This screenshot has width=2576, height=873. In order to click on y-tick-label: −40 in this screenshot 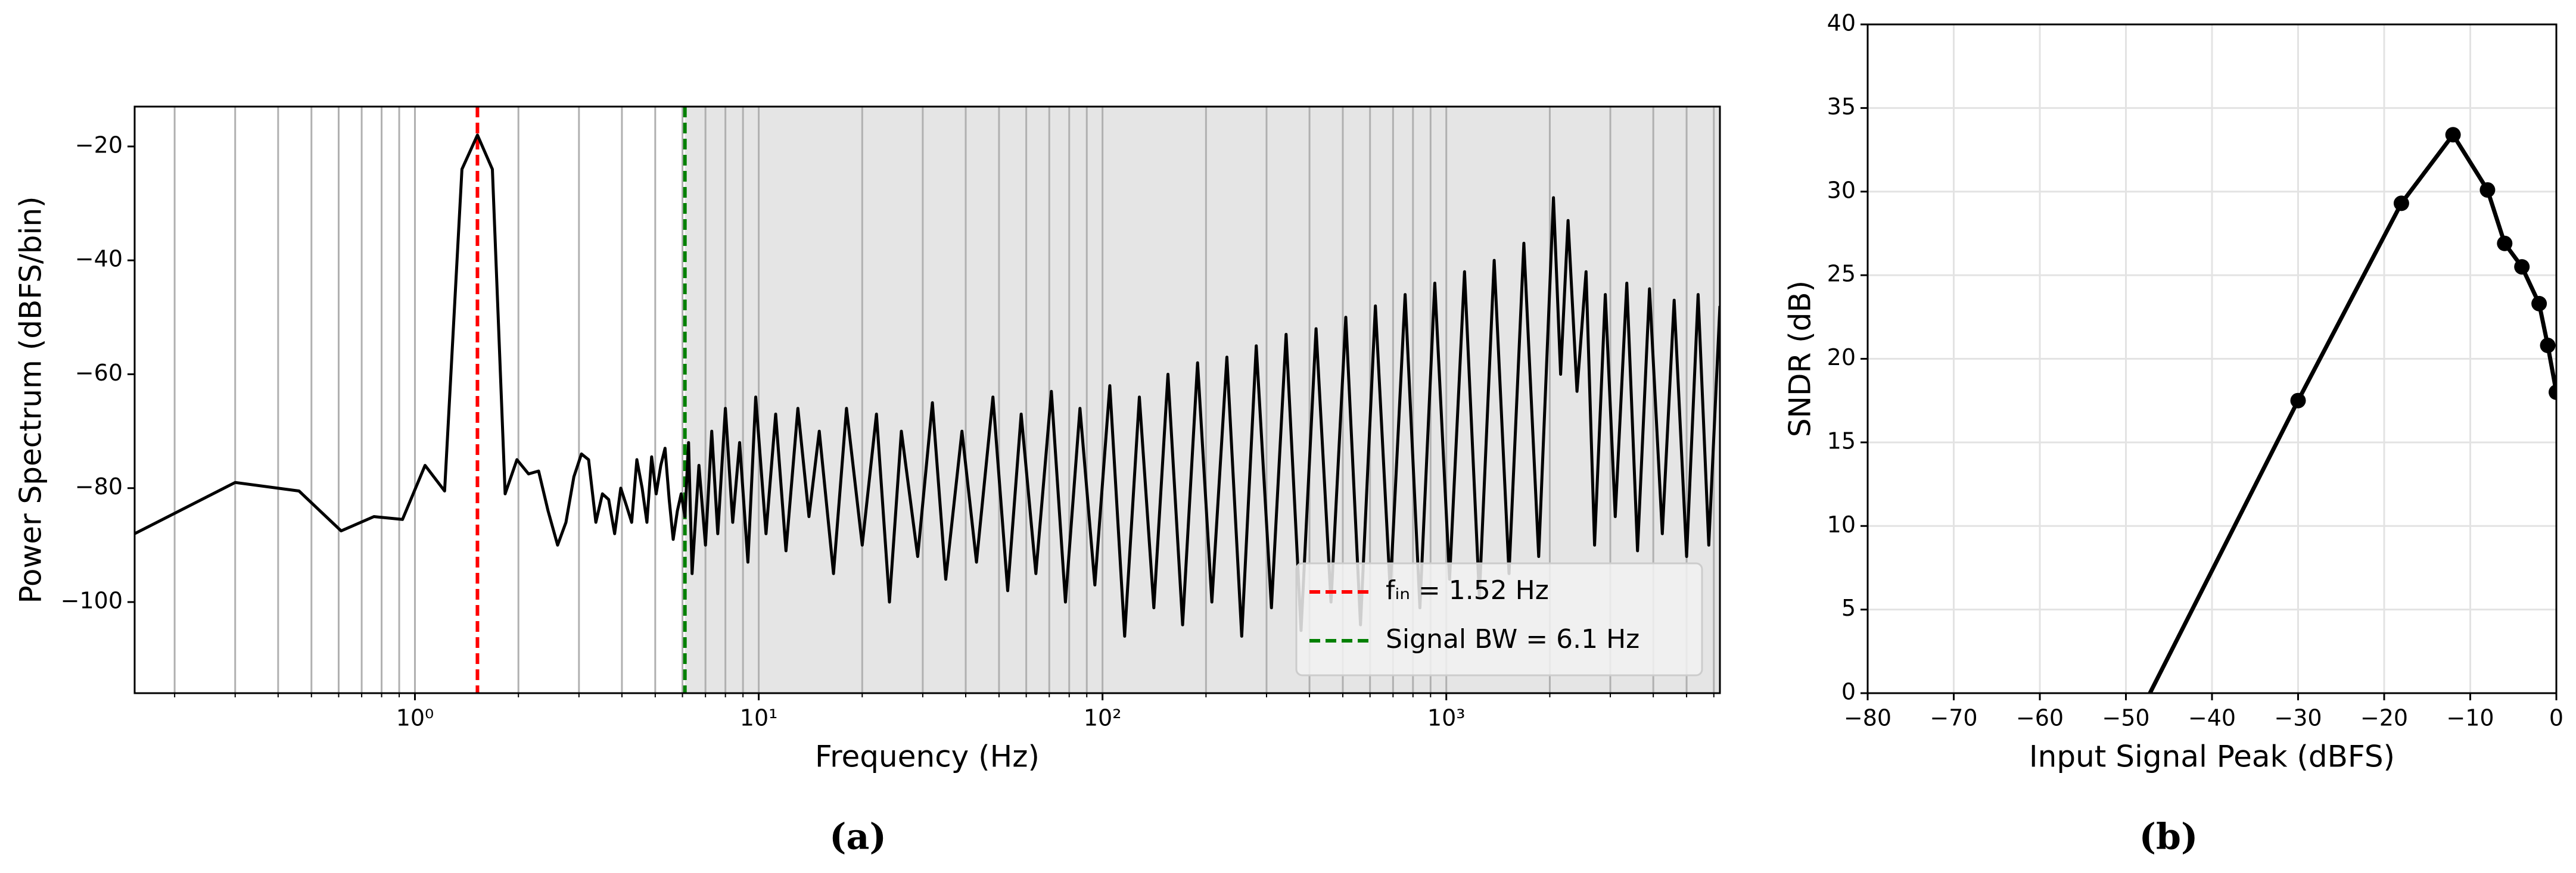, I will do `click(99, 259)`.